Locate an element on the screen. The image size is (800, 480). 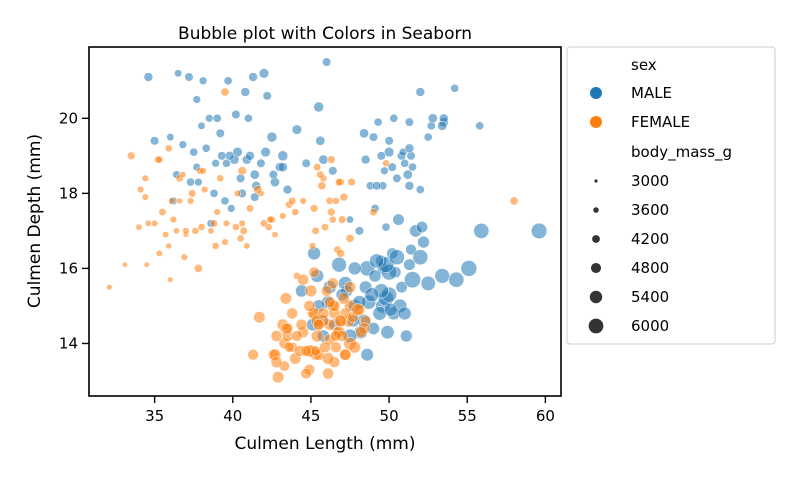
y-axis-label: Culmen Depth (mm) is located at coordinates (35, 221).